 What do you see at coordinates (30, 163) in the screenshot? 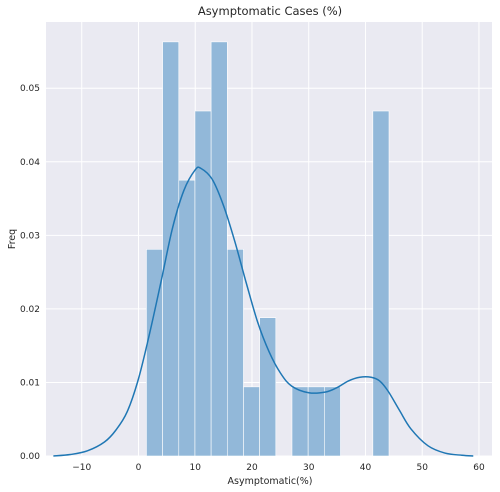
I see `y-tick-label: 0.04` at bounding box center [30, 163].